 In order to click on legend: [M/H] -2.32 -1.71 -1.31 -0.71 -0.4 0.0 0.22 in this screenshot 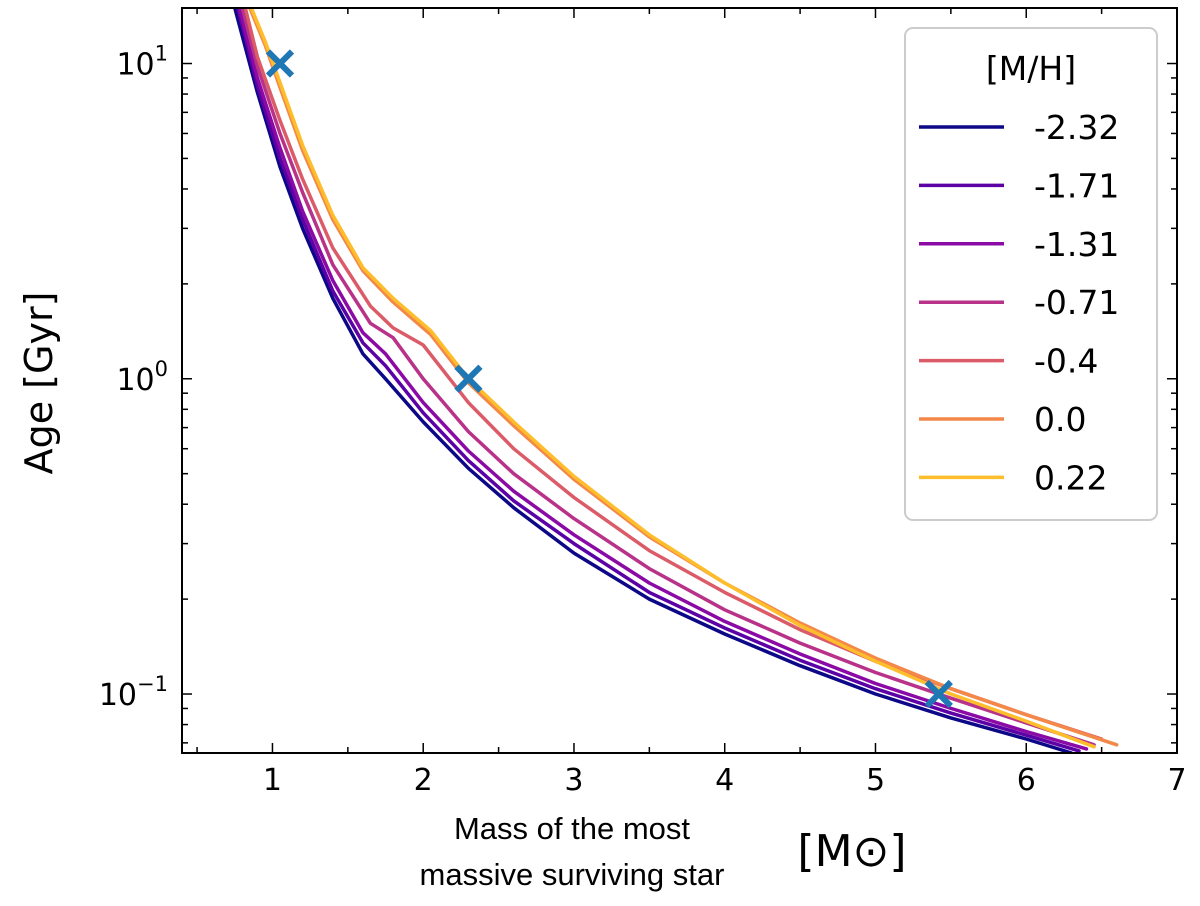, I will do `click(1031, 274)`.